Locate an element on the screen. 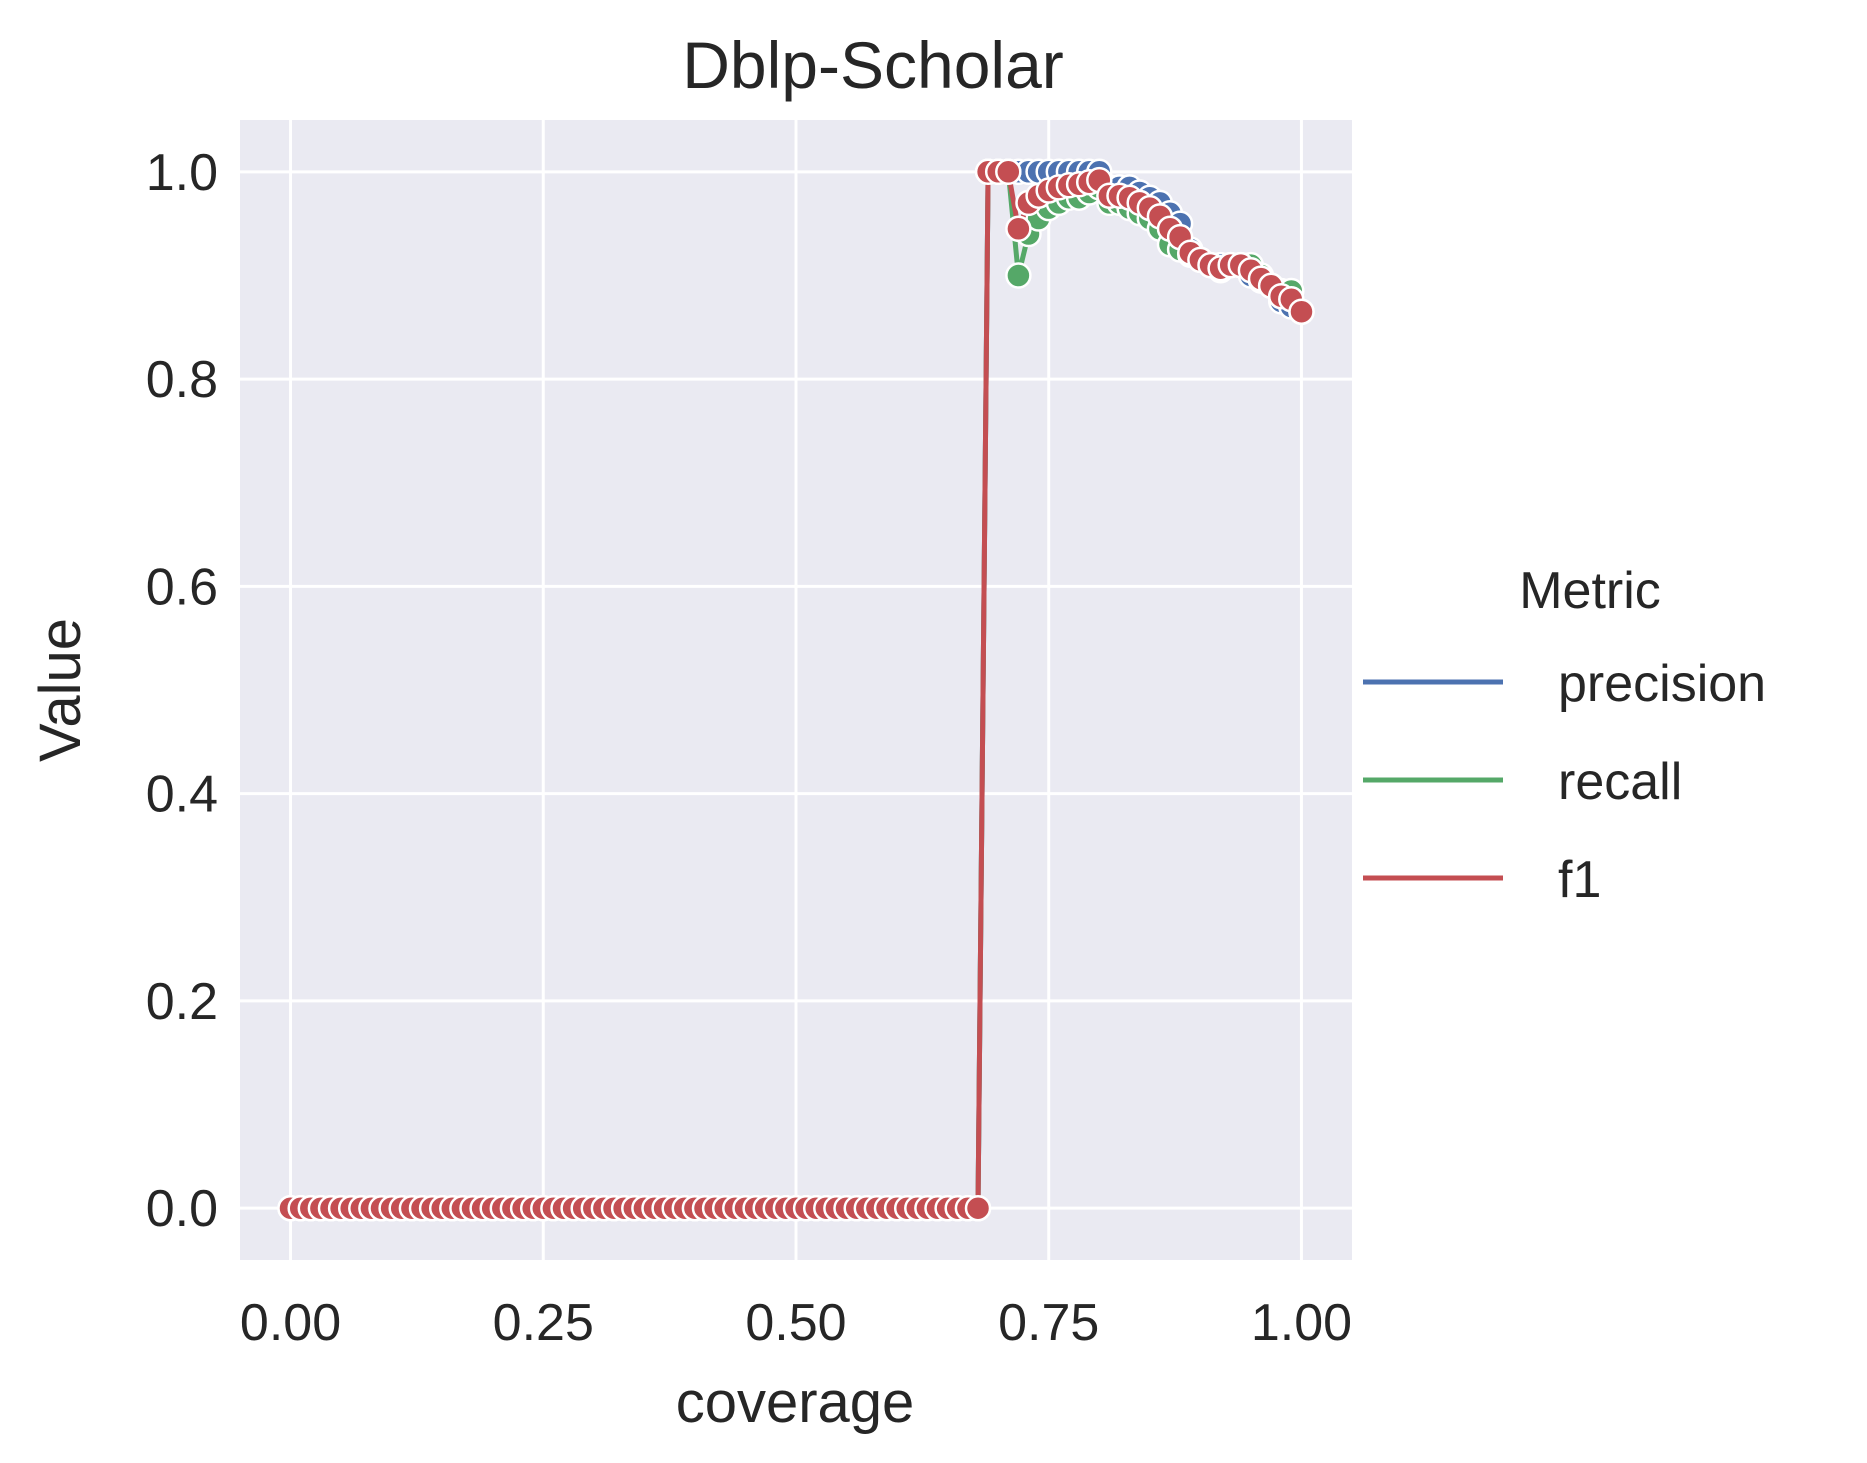 The height and width of the screenshot is (1463, 1867). x-tick-label: 0.75 is located at coordinates (1048, 1323).